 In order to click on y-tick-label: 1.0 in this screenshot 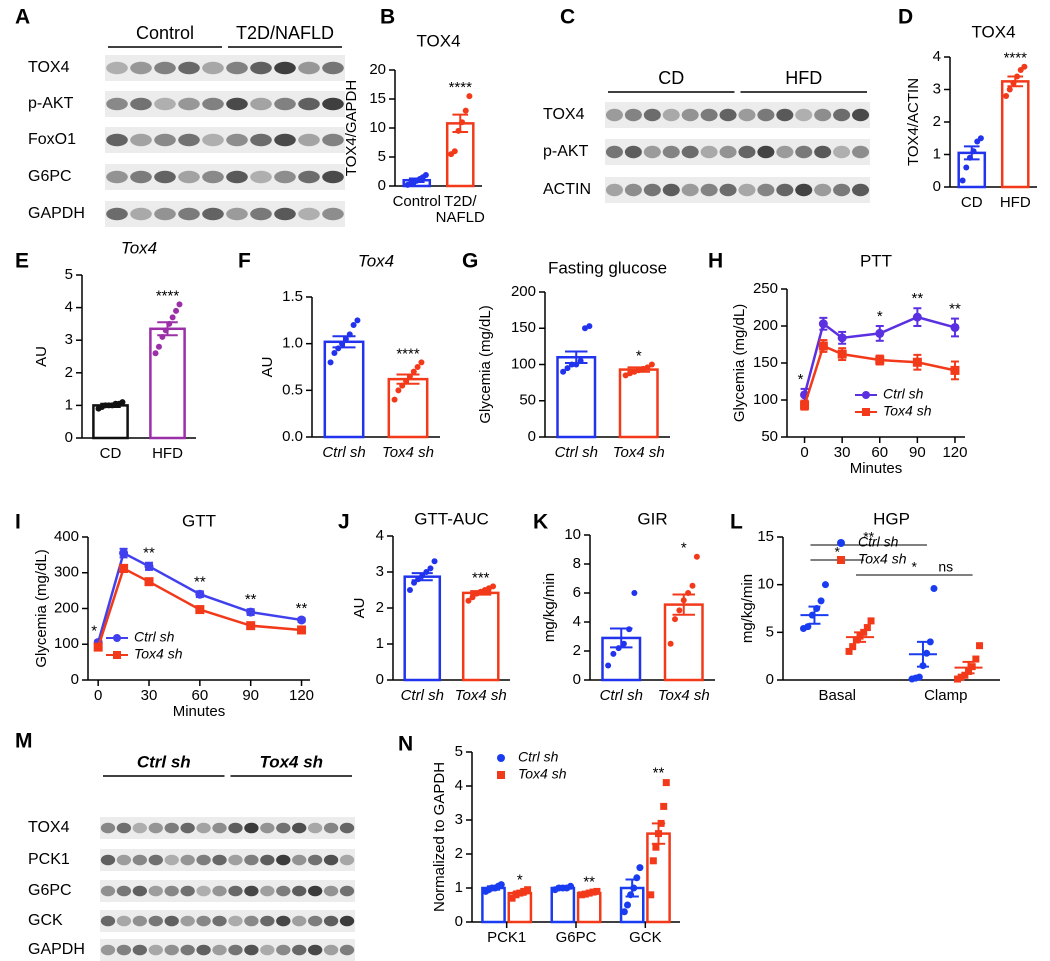, I will do `click(292, 343)`.